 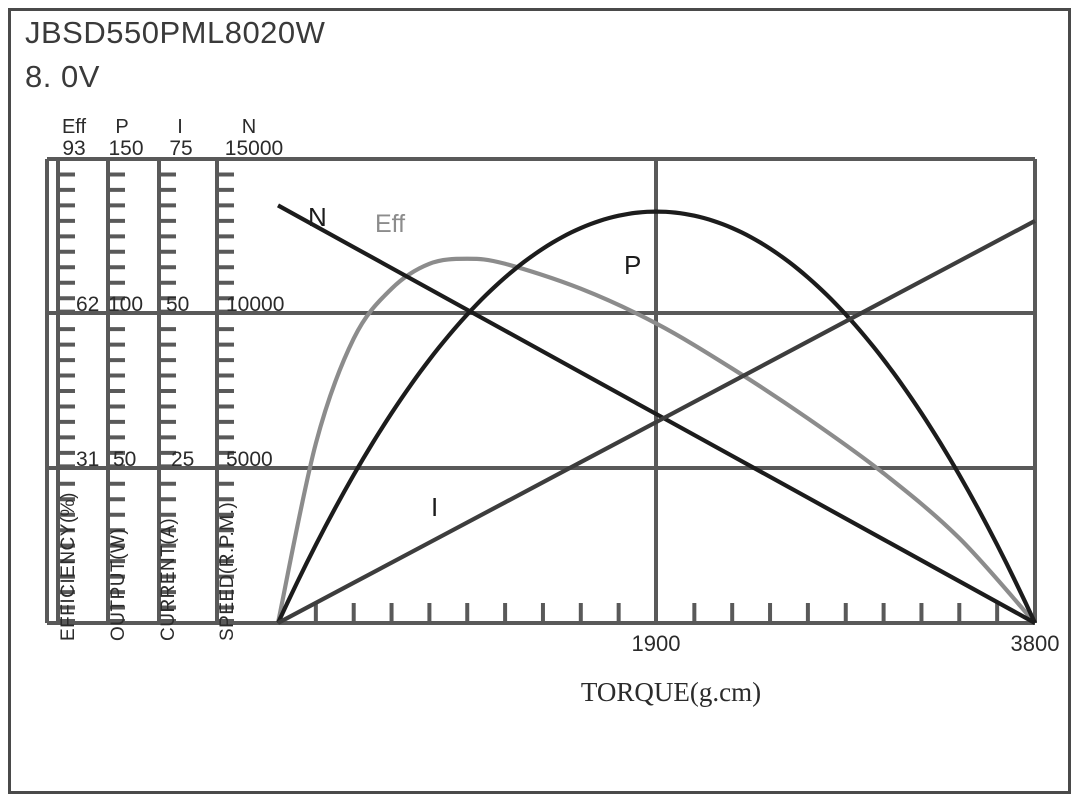 I want to click on curve-label-eff: Eff, so click(x=390, y=224).